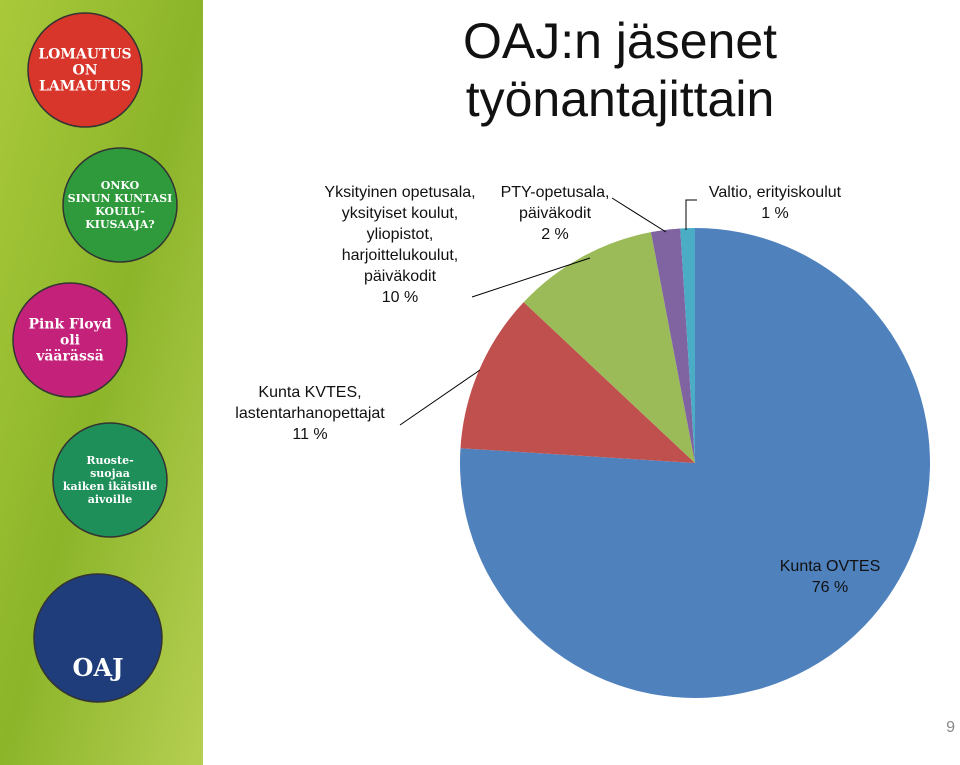 The image size is (960, 765). I want to click on badge-text: Pink Floyd, so click(69, 325).